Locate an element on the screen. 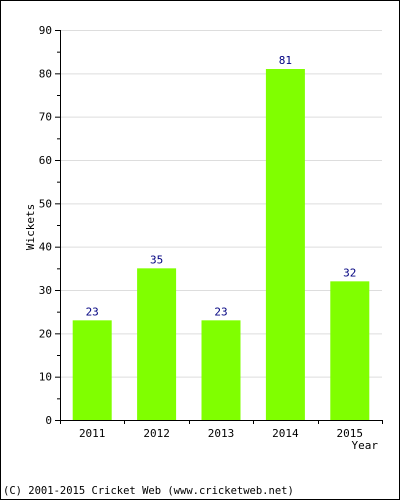  y-tick-label: 70 is located at coordinates (45, 117).